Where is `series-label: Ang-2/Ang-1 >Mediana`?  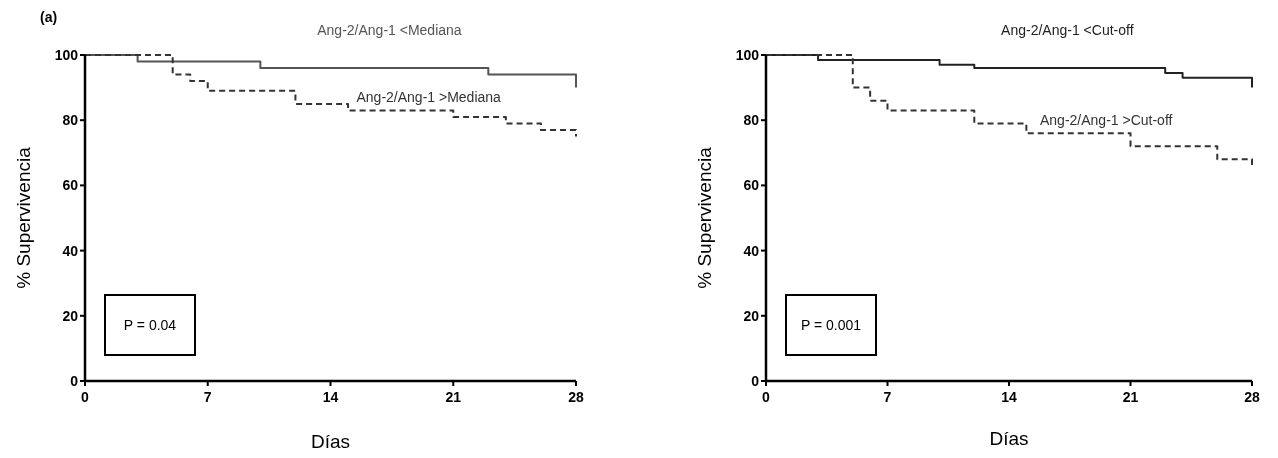
series-label: Ang-2/Ang-1 >Mediana is located at coordinates (429, 97).